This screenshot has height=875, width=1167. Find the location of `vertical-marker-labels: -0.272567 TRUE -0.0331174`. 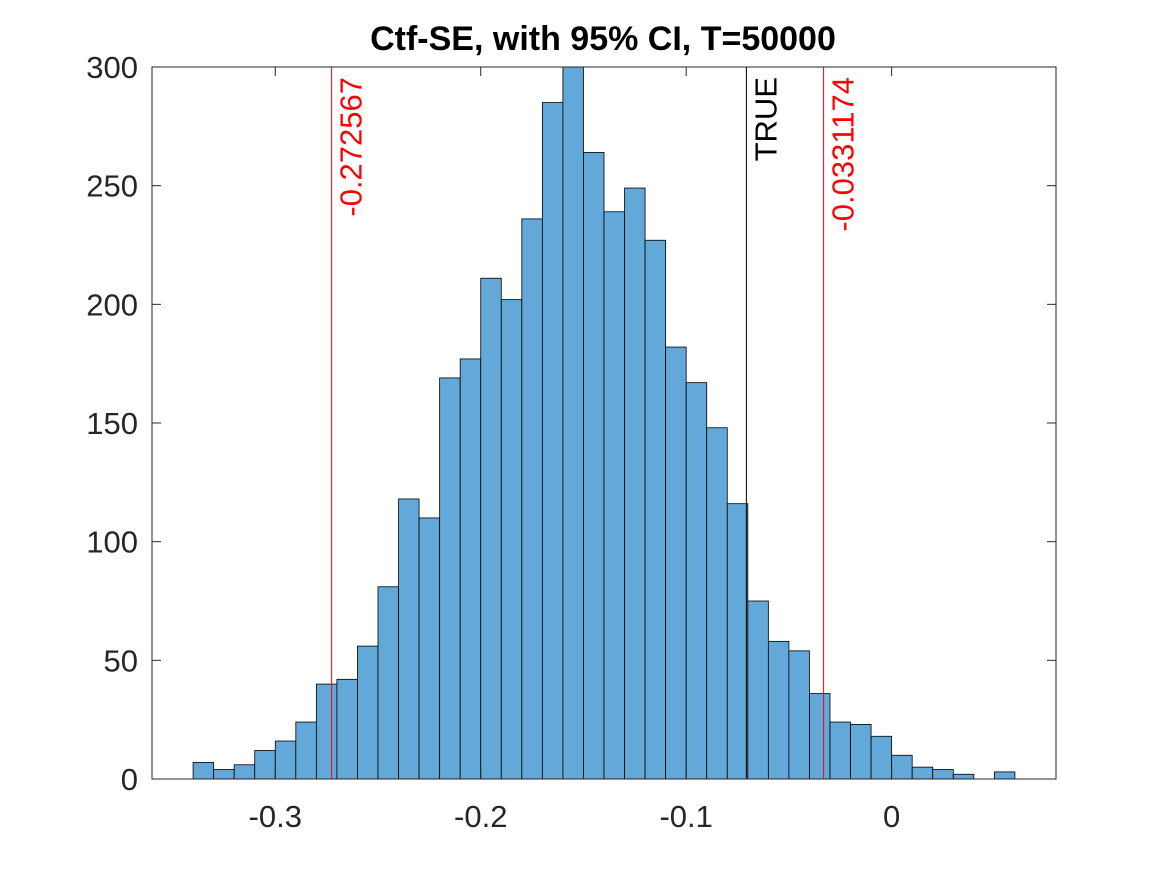

vertical-marker-labels: -0.272567 TRUE -0.0331174 is located at coordinates (597, 154).